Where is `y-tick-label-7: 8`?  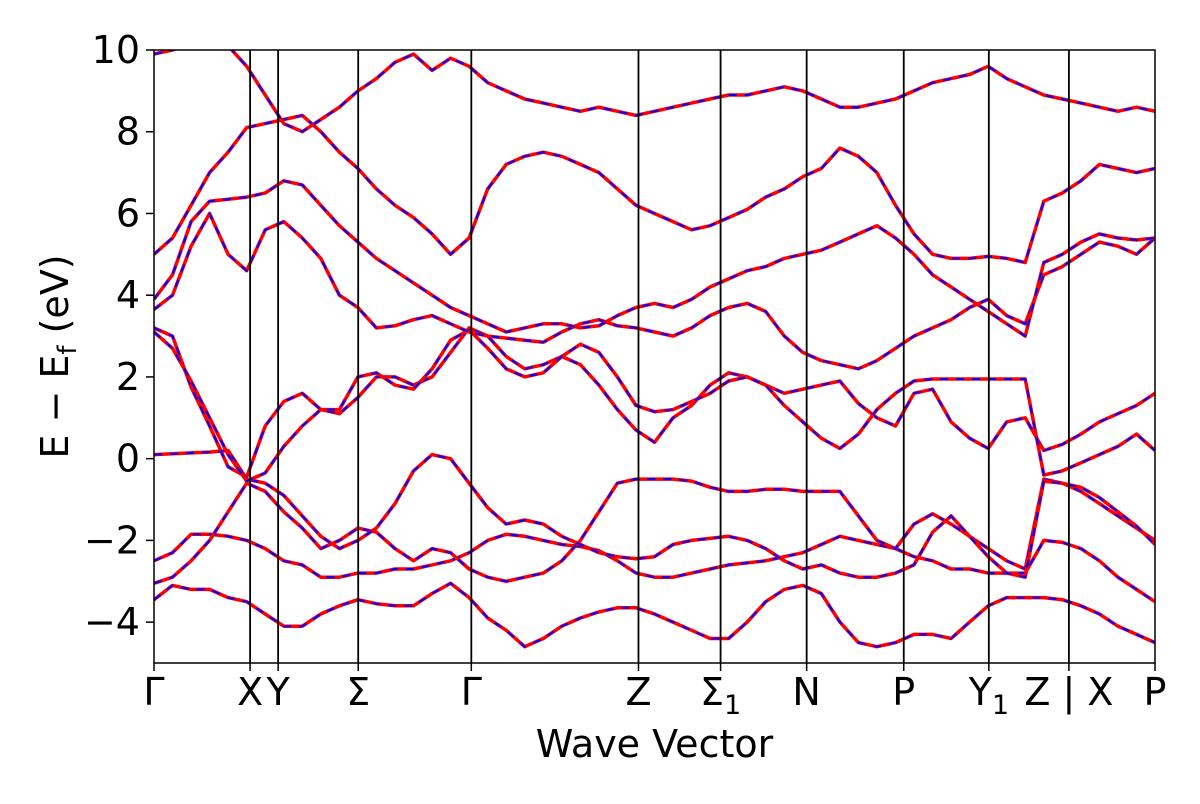 y-tick-label-7: 8 is located at coordinates (128, 132).